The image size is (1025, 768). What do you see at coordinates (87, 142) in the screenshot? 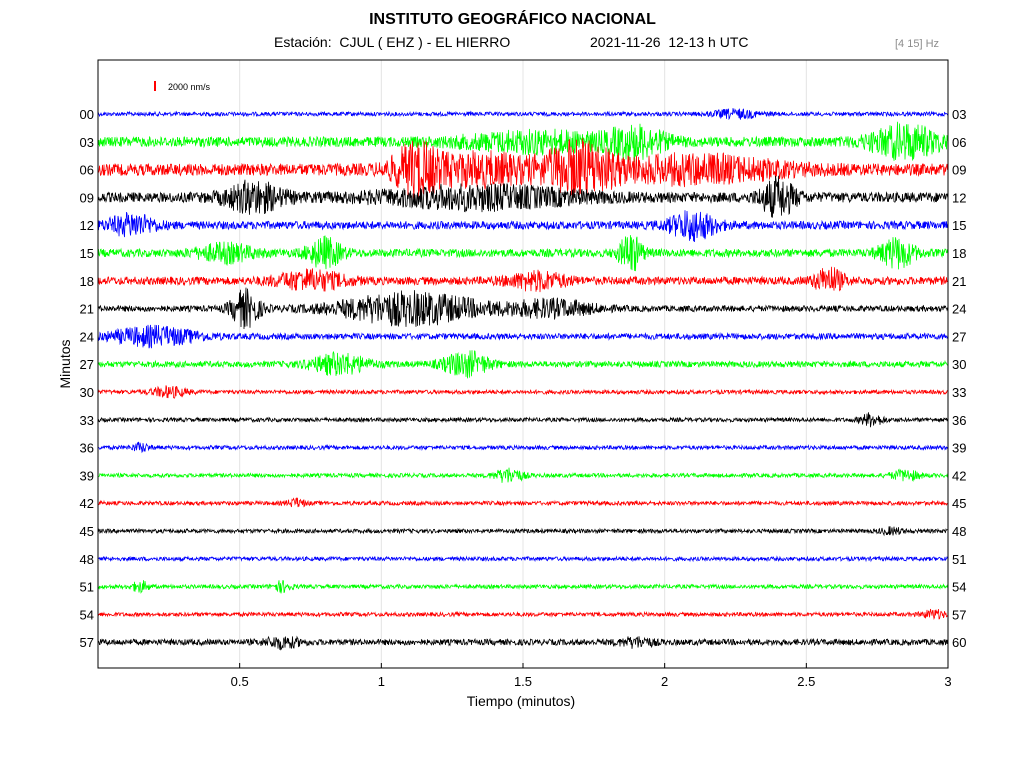
I see `y-label-left-1: 03` at bounding box center [87, 142].